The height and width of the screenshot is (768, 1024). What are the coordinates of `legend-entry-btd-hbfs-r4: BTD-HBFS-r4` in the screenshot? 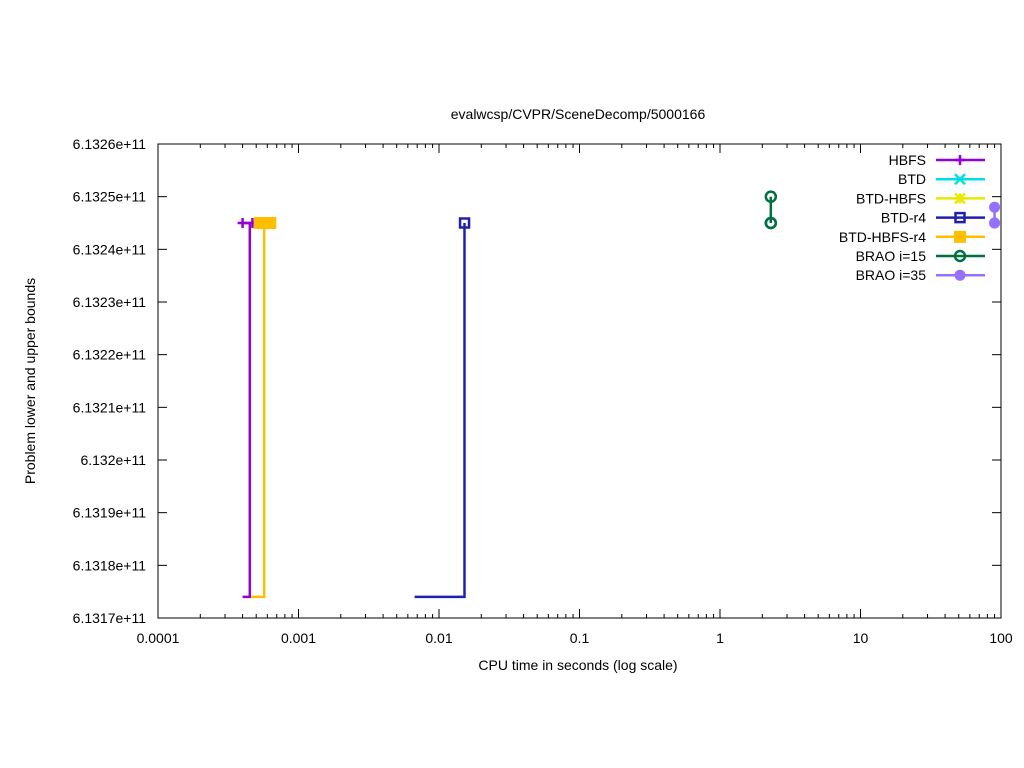 It's located at (912, 237).